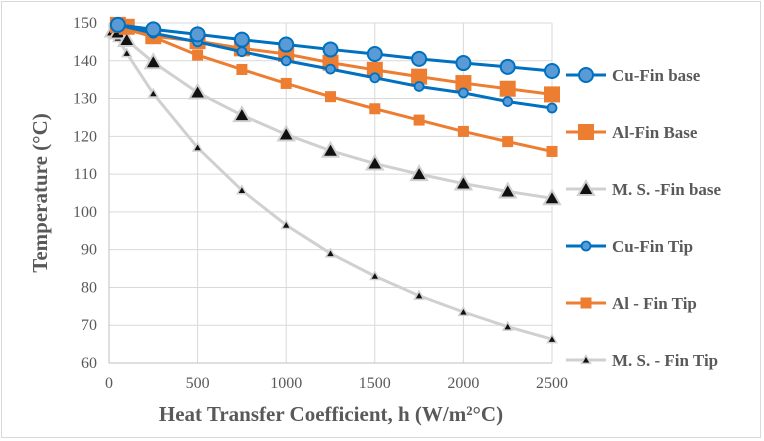  Describe the element at coordinates (655, 132) in the screenshot. I see `legend-label: Al-Fin Base` at that location.